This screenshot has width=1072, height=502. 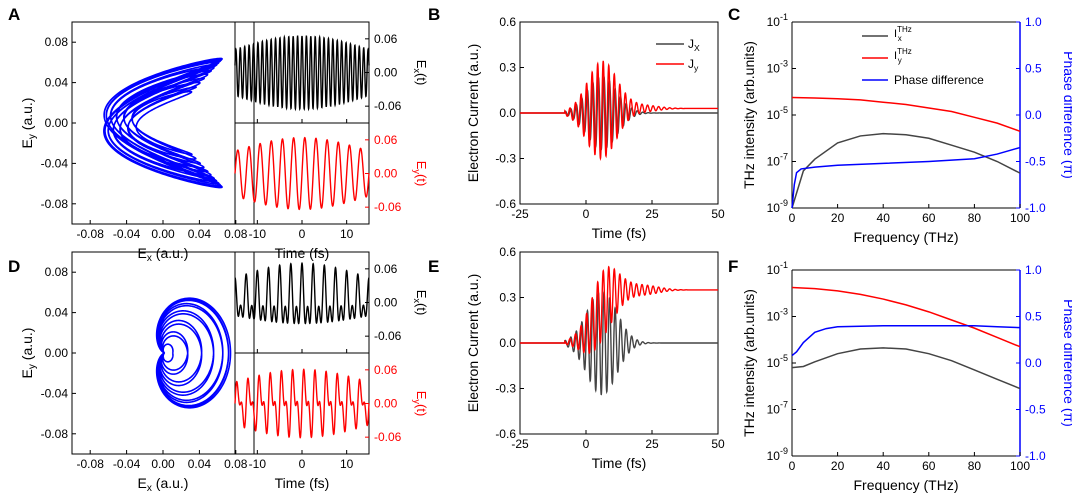 What do you see at coordinates (777, 113) in the screenshot?
I see `y-tick-label: 10⁻⁵` at bounding box center [777, 113].